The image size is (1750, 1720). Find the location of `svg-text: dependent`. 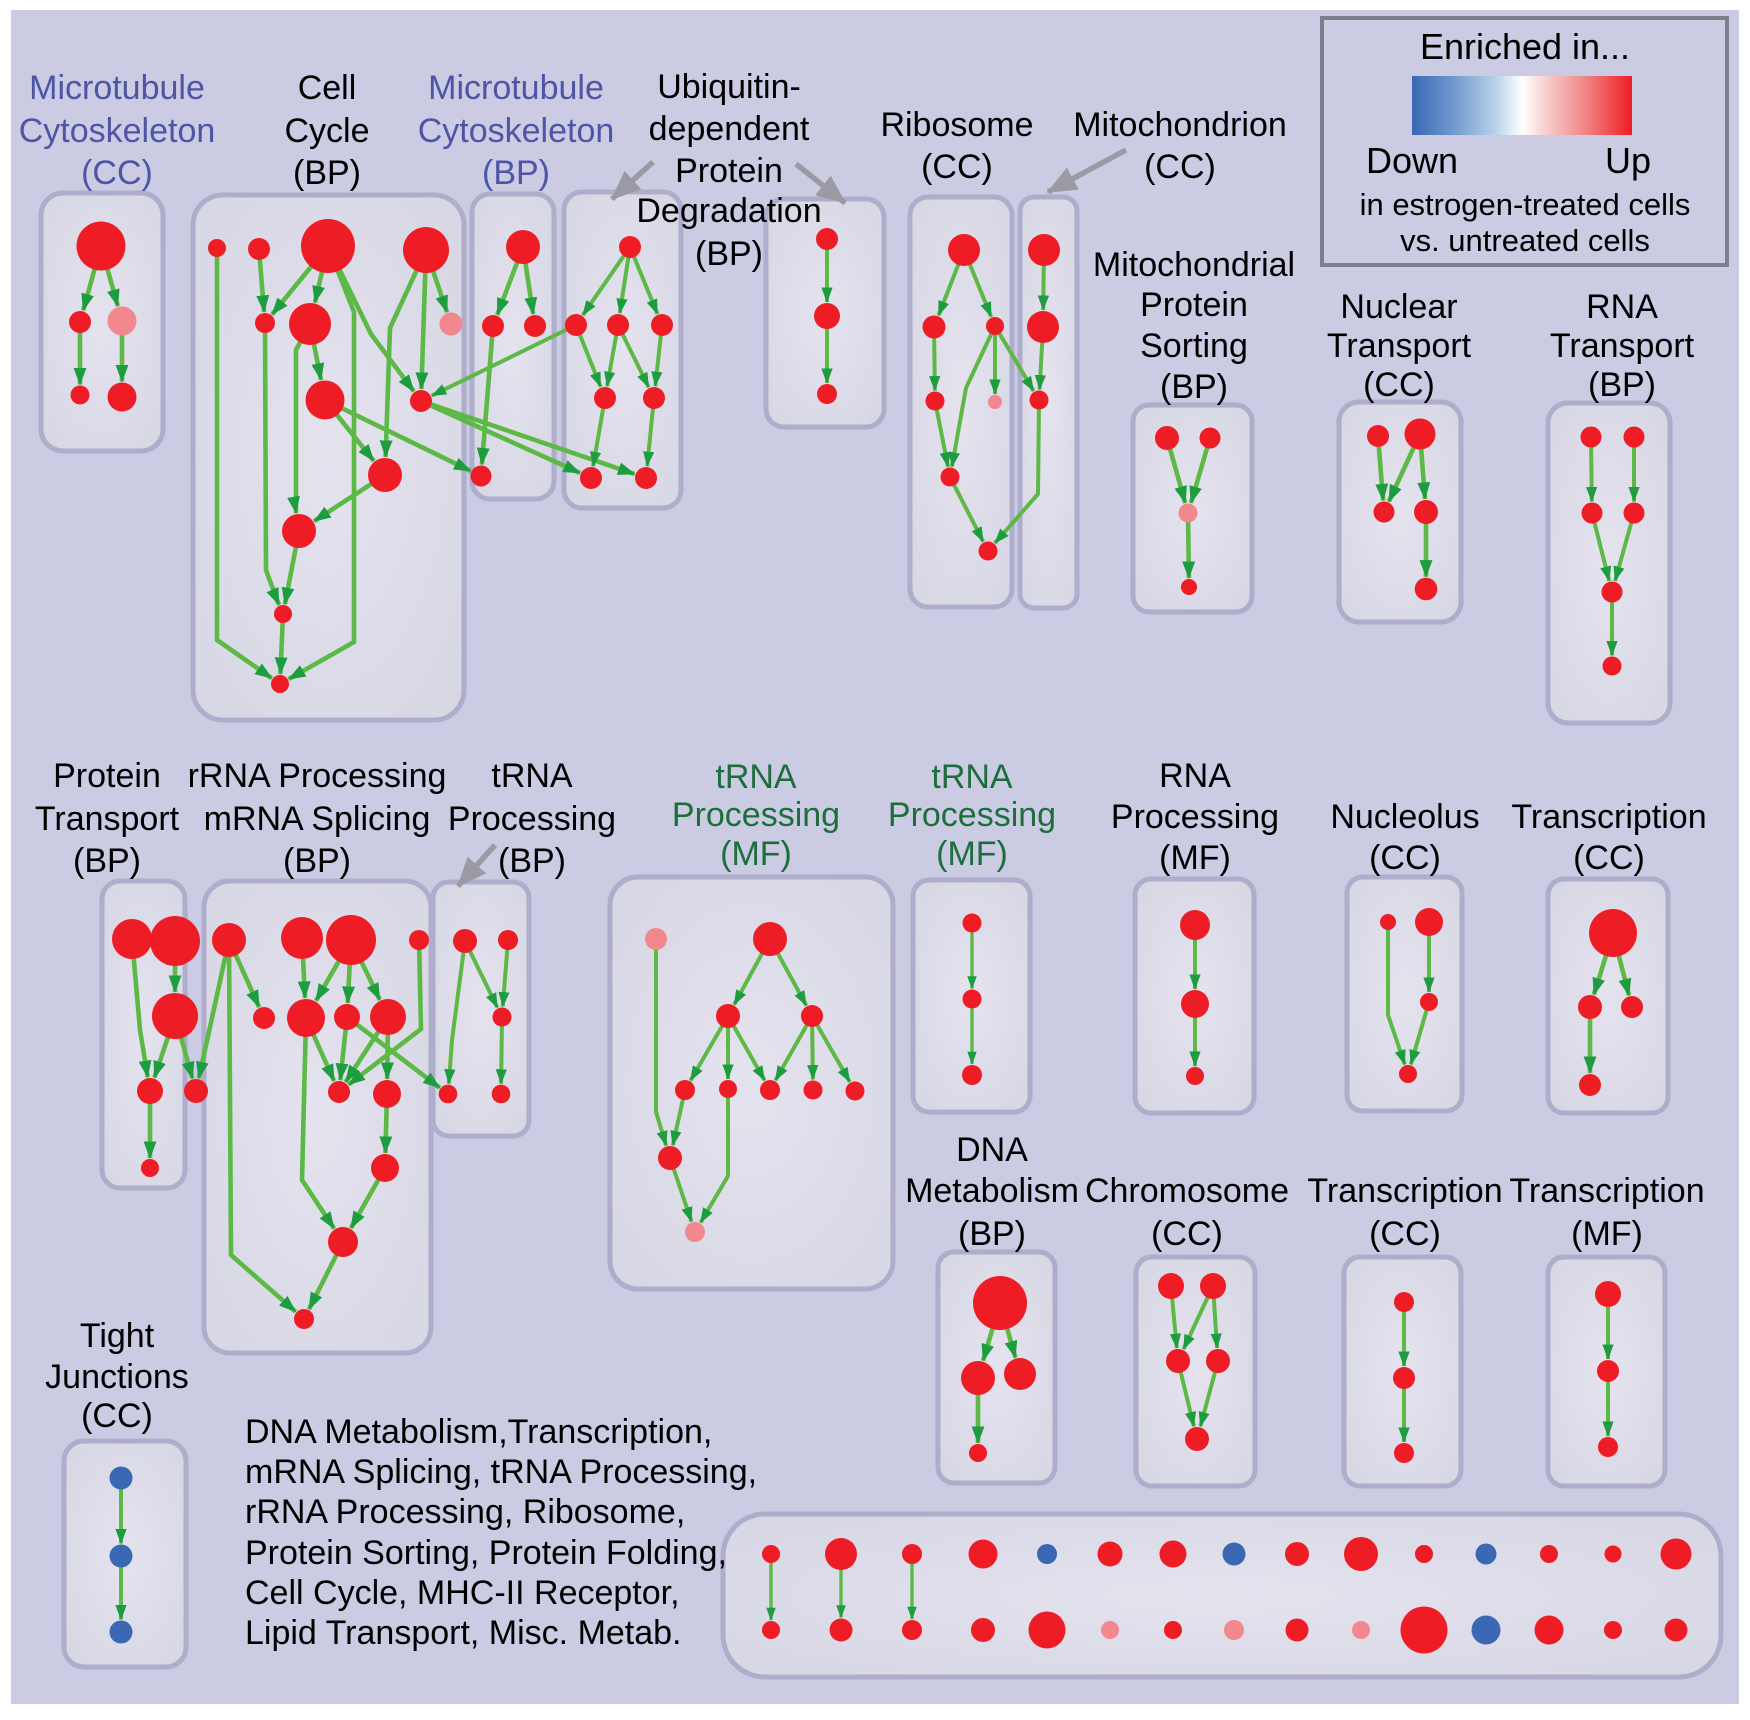

svg-text: dependent is located at coordinates (729, 129).